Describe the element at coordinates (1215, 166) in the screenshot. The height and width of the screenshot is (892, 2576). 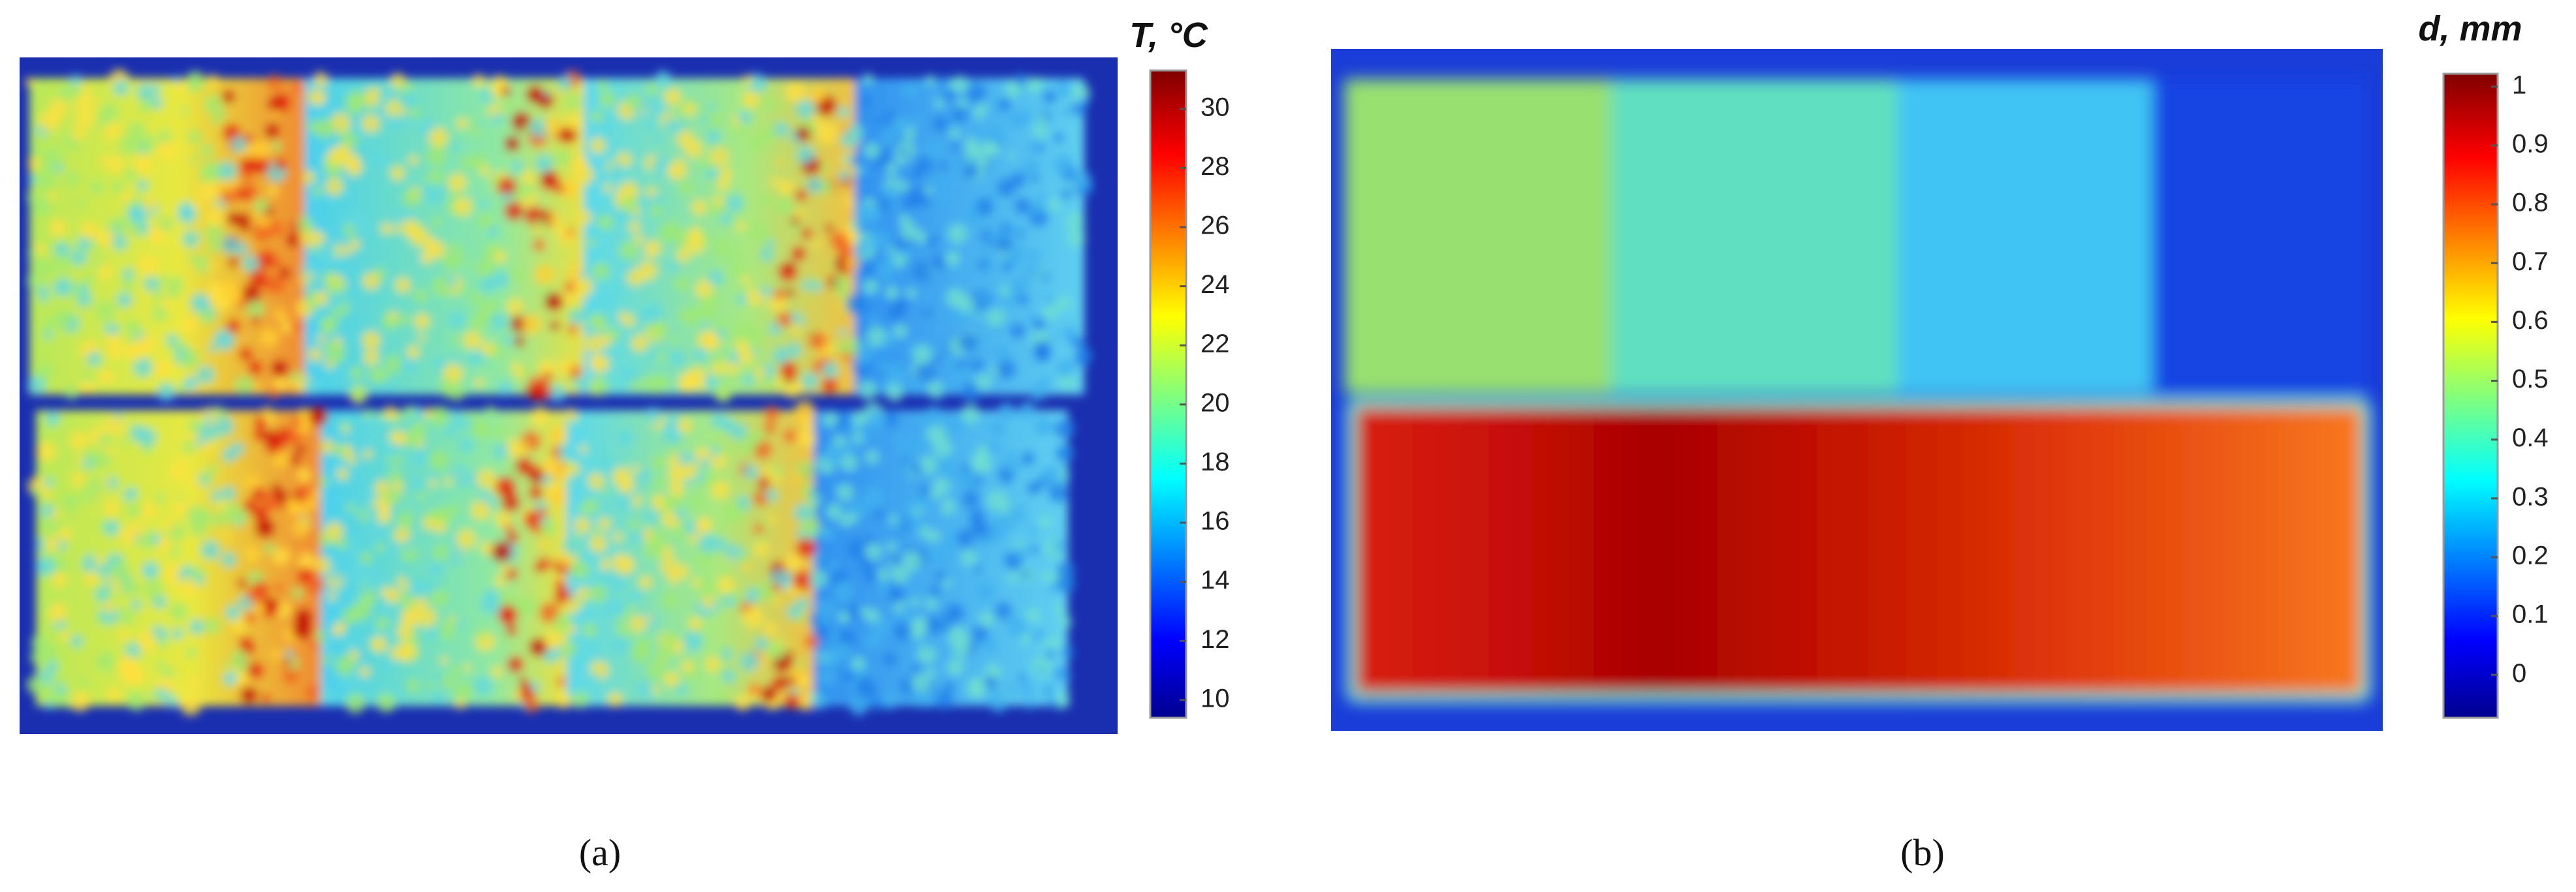
I see `tick-label: 28` at that location.